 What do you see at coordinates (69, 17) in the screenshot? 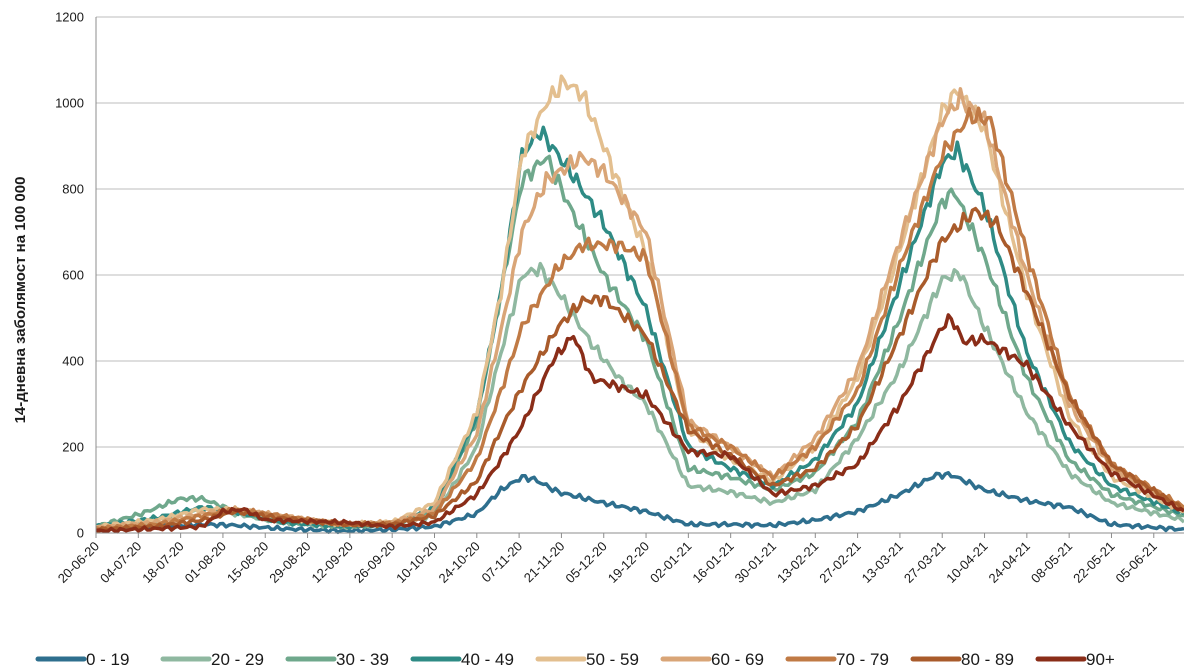
I see `y-tick-label: 1200` at bounding box center [69, 17].